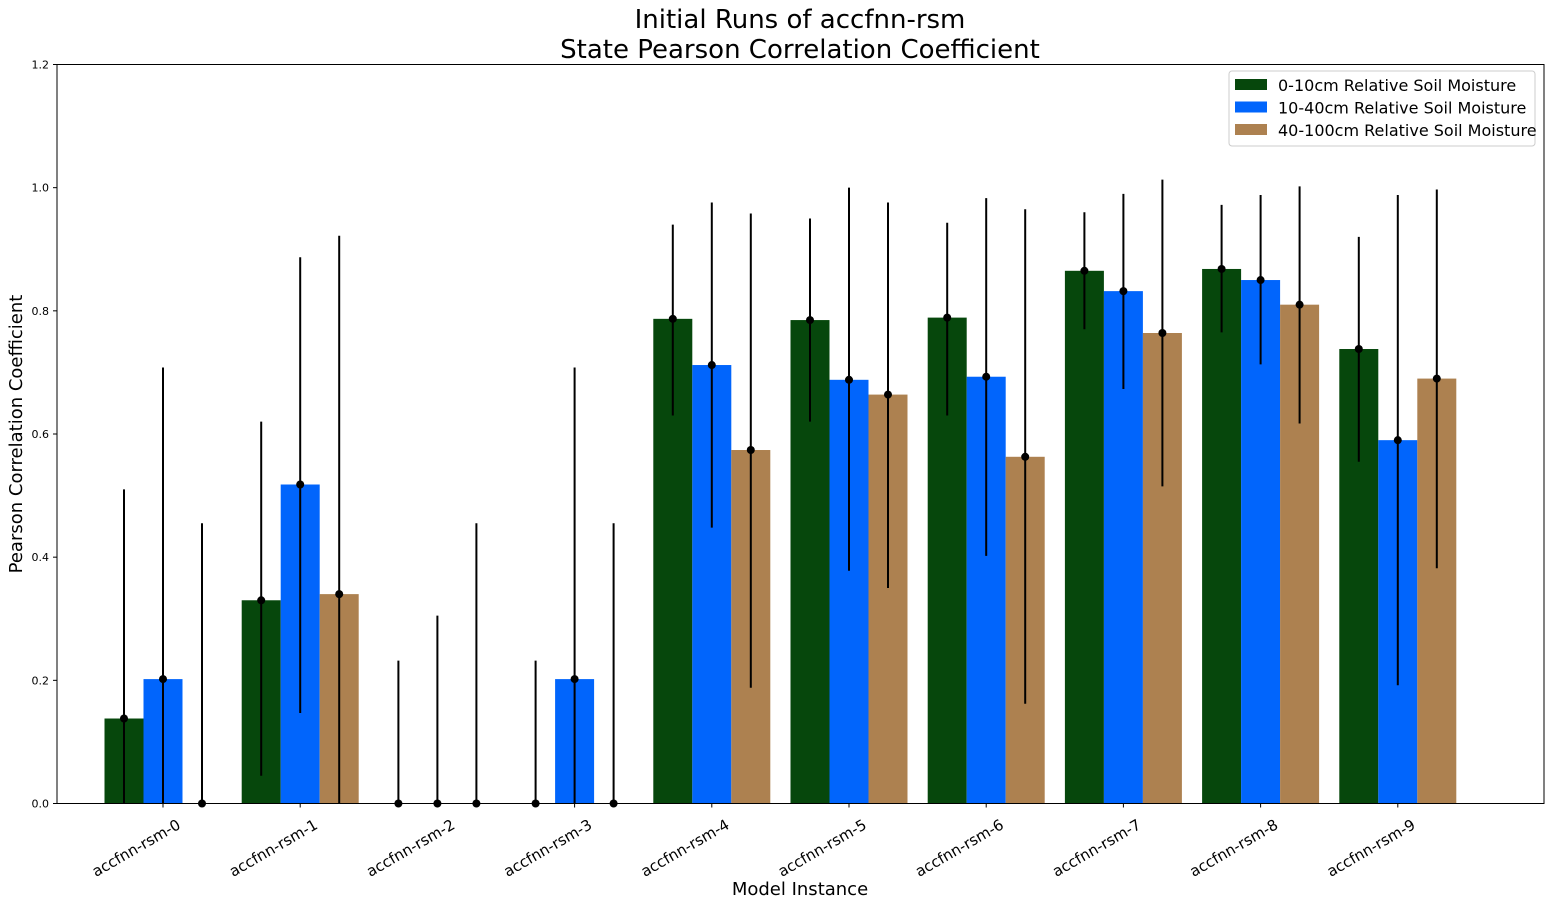 This screenshot has width=1551, height=911. I want to click on y-axis: 0.0 0.2 0.4 0.6 0.8 1.0 1.2, so click(44, 435).